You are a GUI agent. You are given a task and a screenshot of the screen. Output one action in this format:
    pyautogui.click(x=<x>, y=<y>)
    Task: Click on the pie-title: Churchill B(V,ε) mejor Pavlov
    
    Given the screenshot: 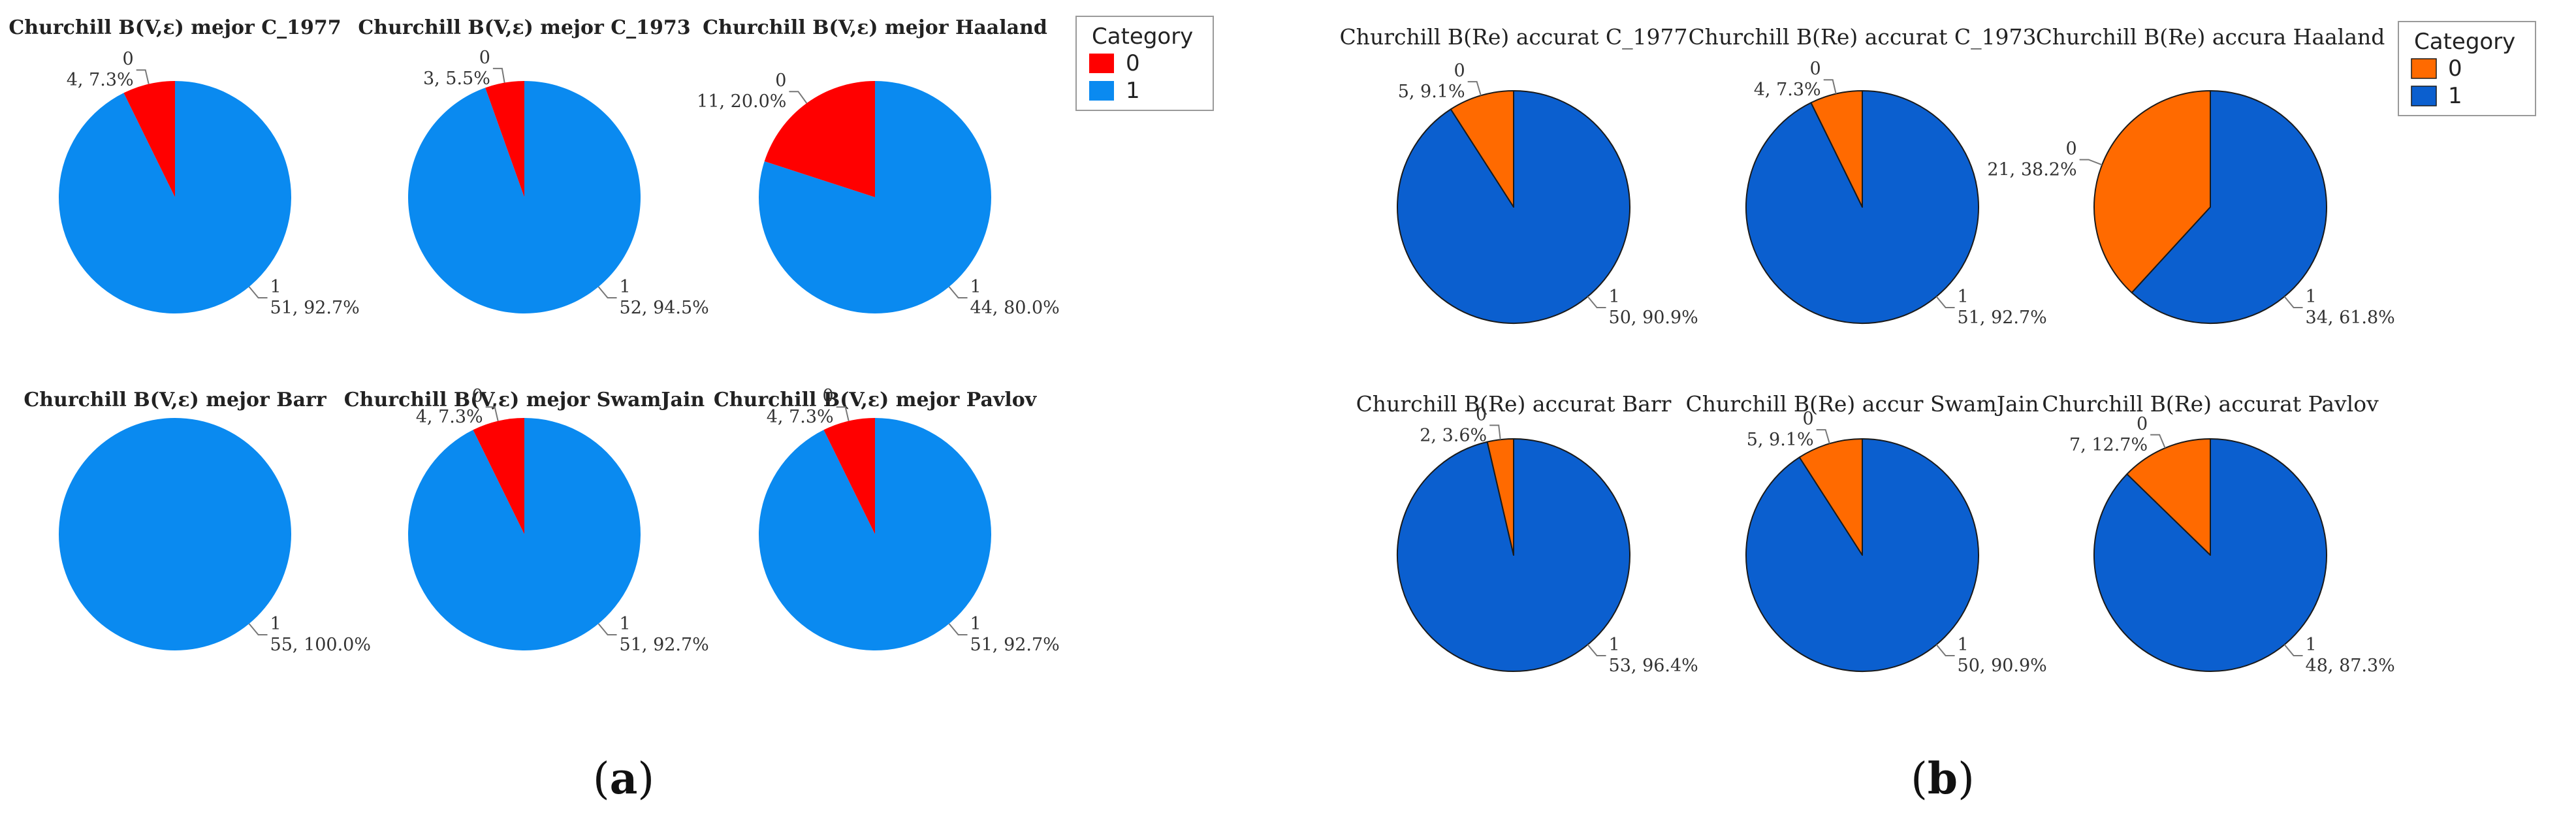 What is the action you would take?
    pyautogui.click(x=876, y=400)
    